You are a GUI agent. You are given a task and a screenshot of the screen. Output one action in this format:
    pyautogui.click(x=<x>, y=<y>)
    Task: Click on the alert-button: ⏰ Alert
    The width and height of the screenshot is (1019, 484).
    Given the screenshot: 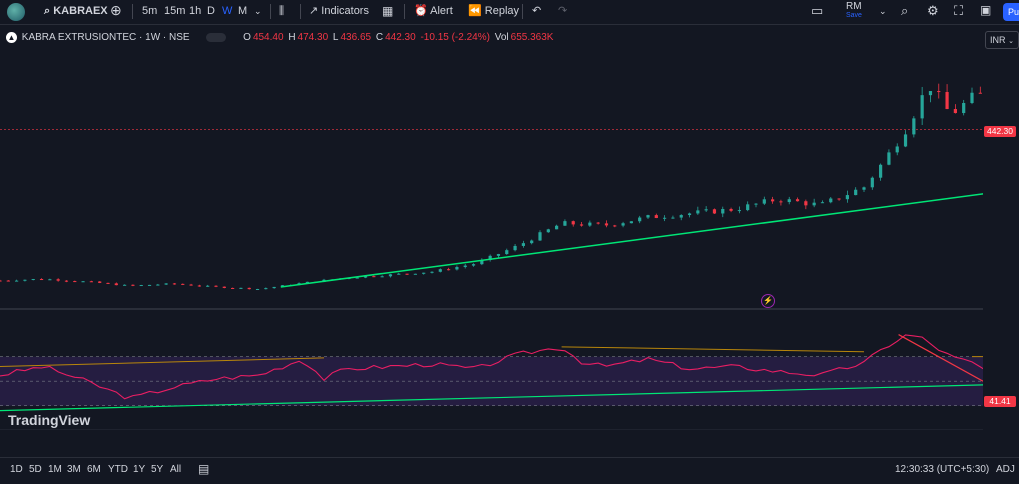 What is the action you would take?
    pyautogui.click(x=433, y=11)
    